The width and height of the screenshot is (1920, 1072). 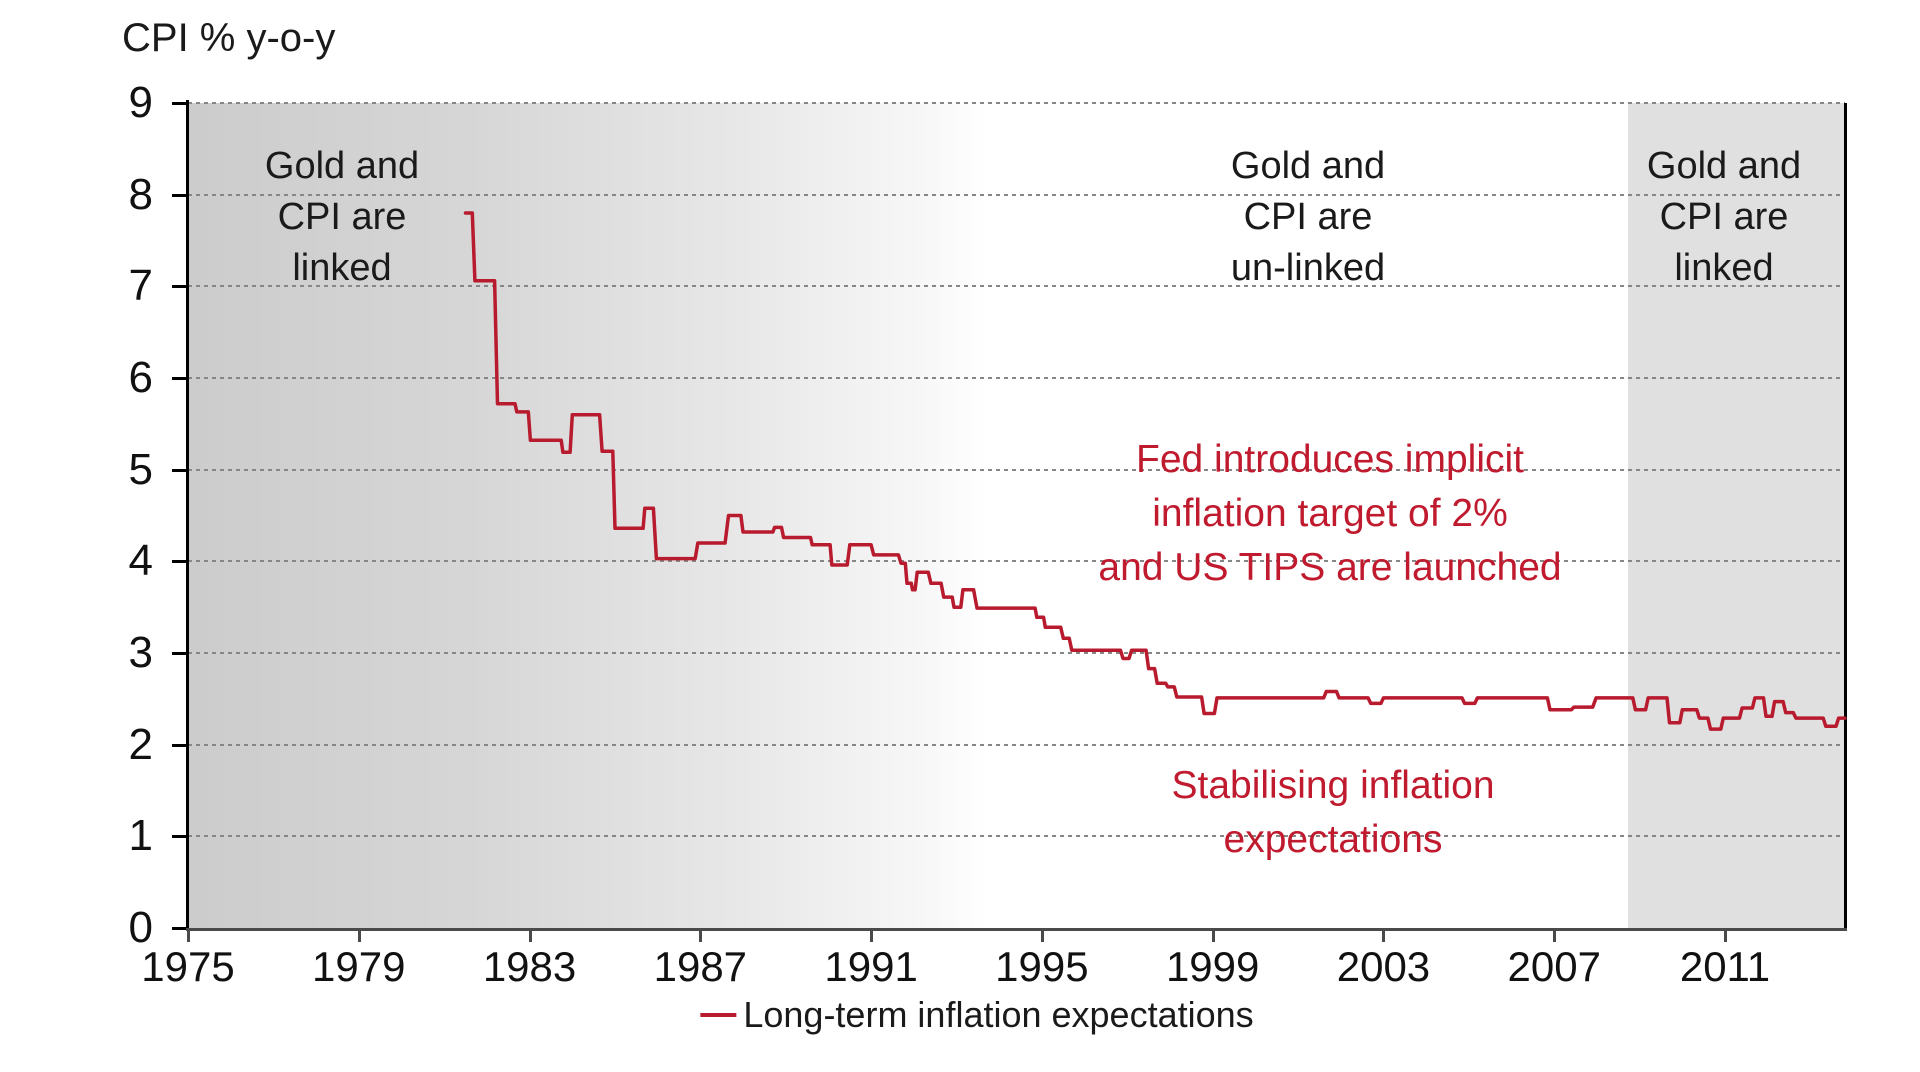 What do you see at coordinates (140, 836) in the screenshot?
I see `y-axis-label: 1` at bounding box center [140, 836].